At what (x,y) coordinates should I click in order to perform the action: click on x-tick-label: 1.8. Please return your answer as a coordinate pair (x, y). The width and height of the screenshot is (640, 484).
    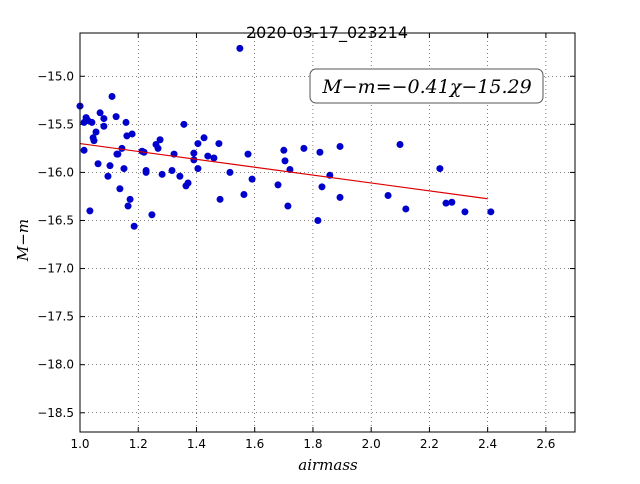
    Looking at the image, I should click on (312, 444).